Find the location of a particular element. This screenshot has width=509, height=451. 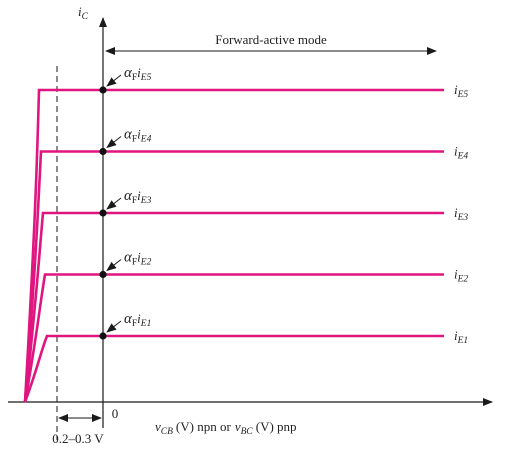

annotation-leader-E5 is located at coordinates (114, 80).